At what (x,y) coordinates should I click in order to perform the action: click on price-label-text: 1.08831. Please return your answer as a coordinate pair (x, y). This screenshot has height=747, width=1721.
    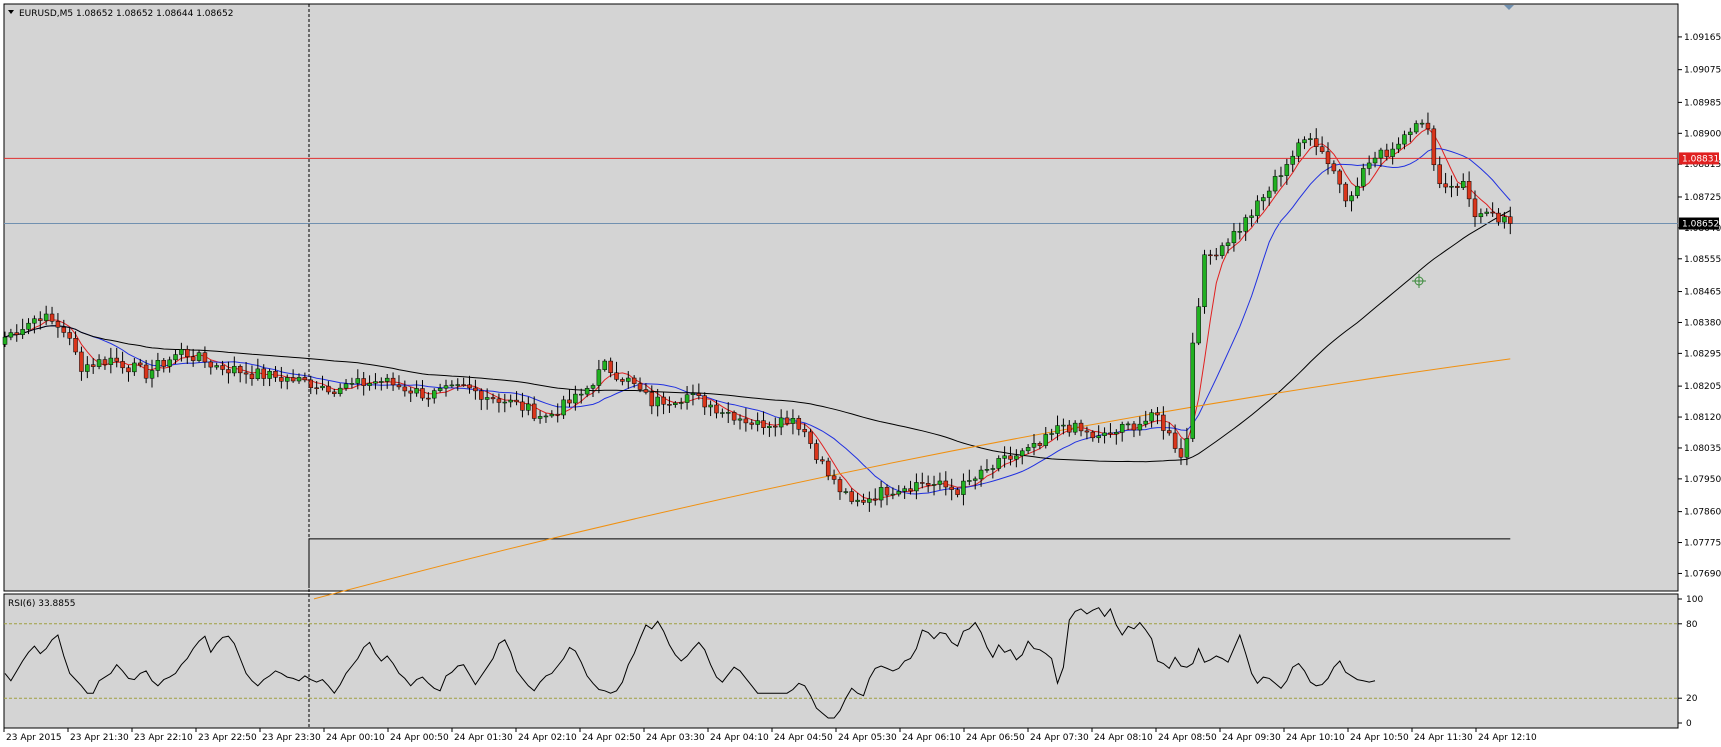
    Looking at the image, I should click on (1700, 159).